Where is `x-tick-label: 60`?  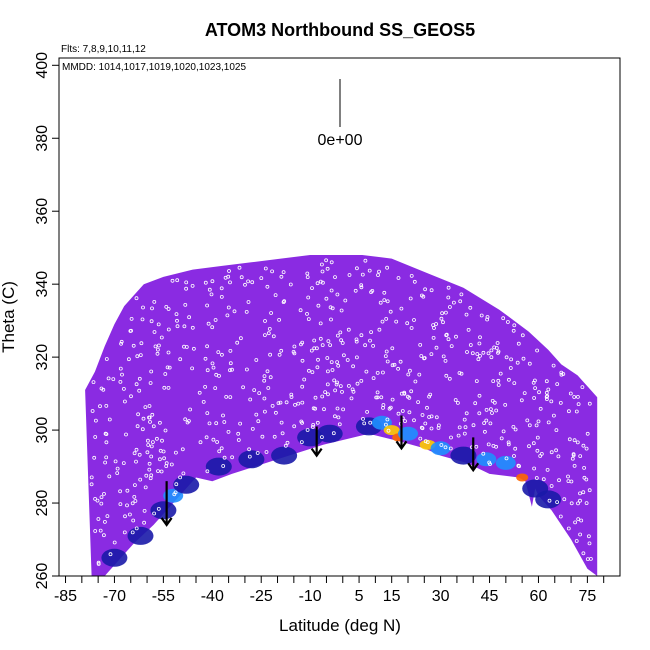
x-tick-label: 60 is located at coordinates (539, 596).